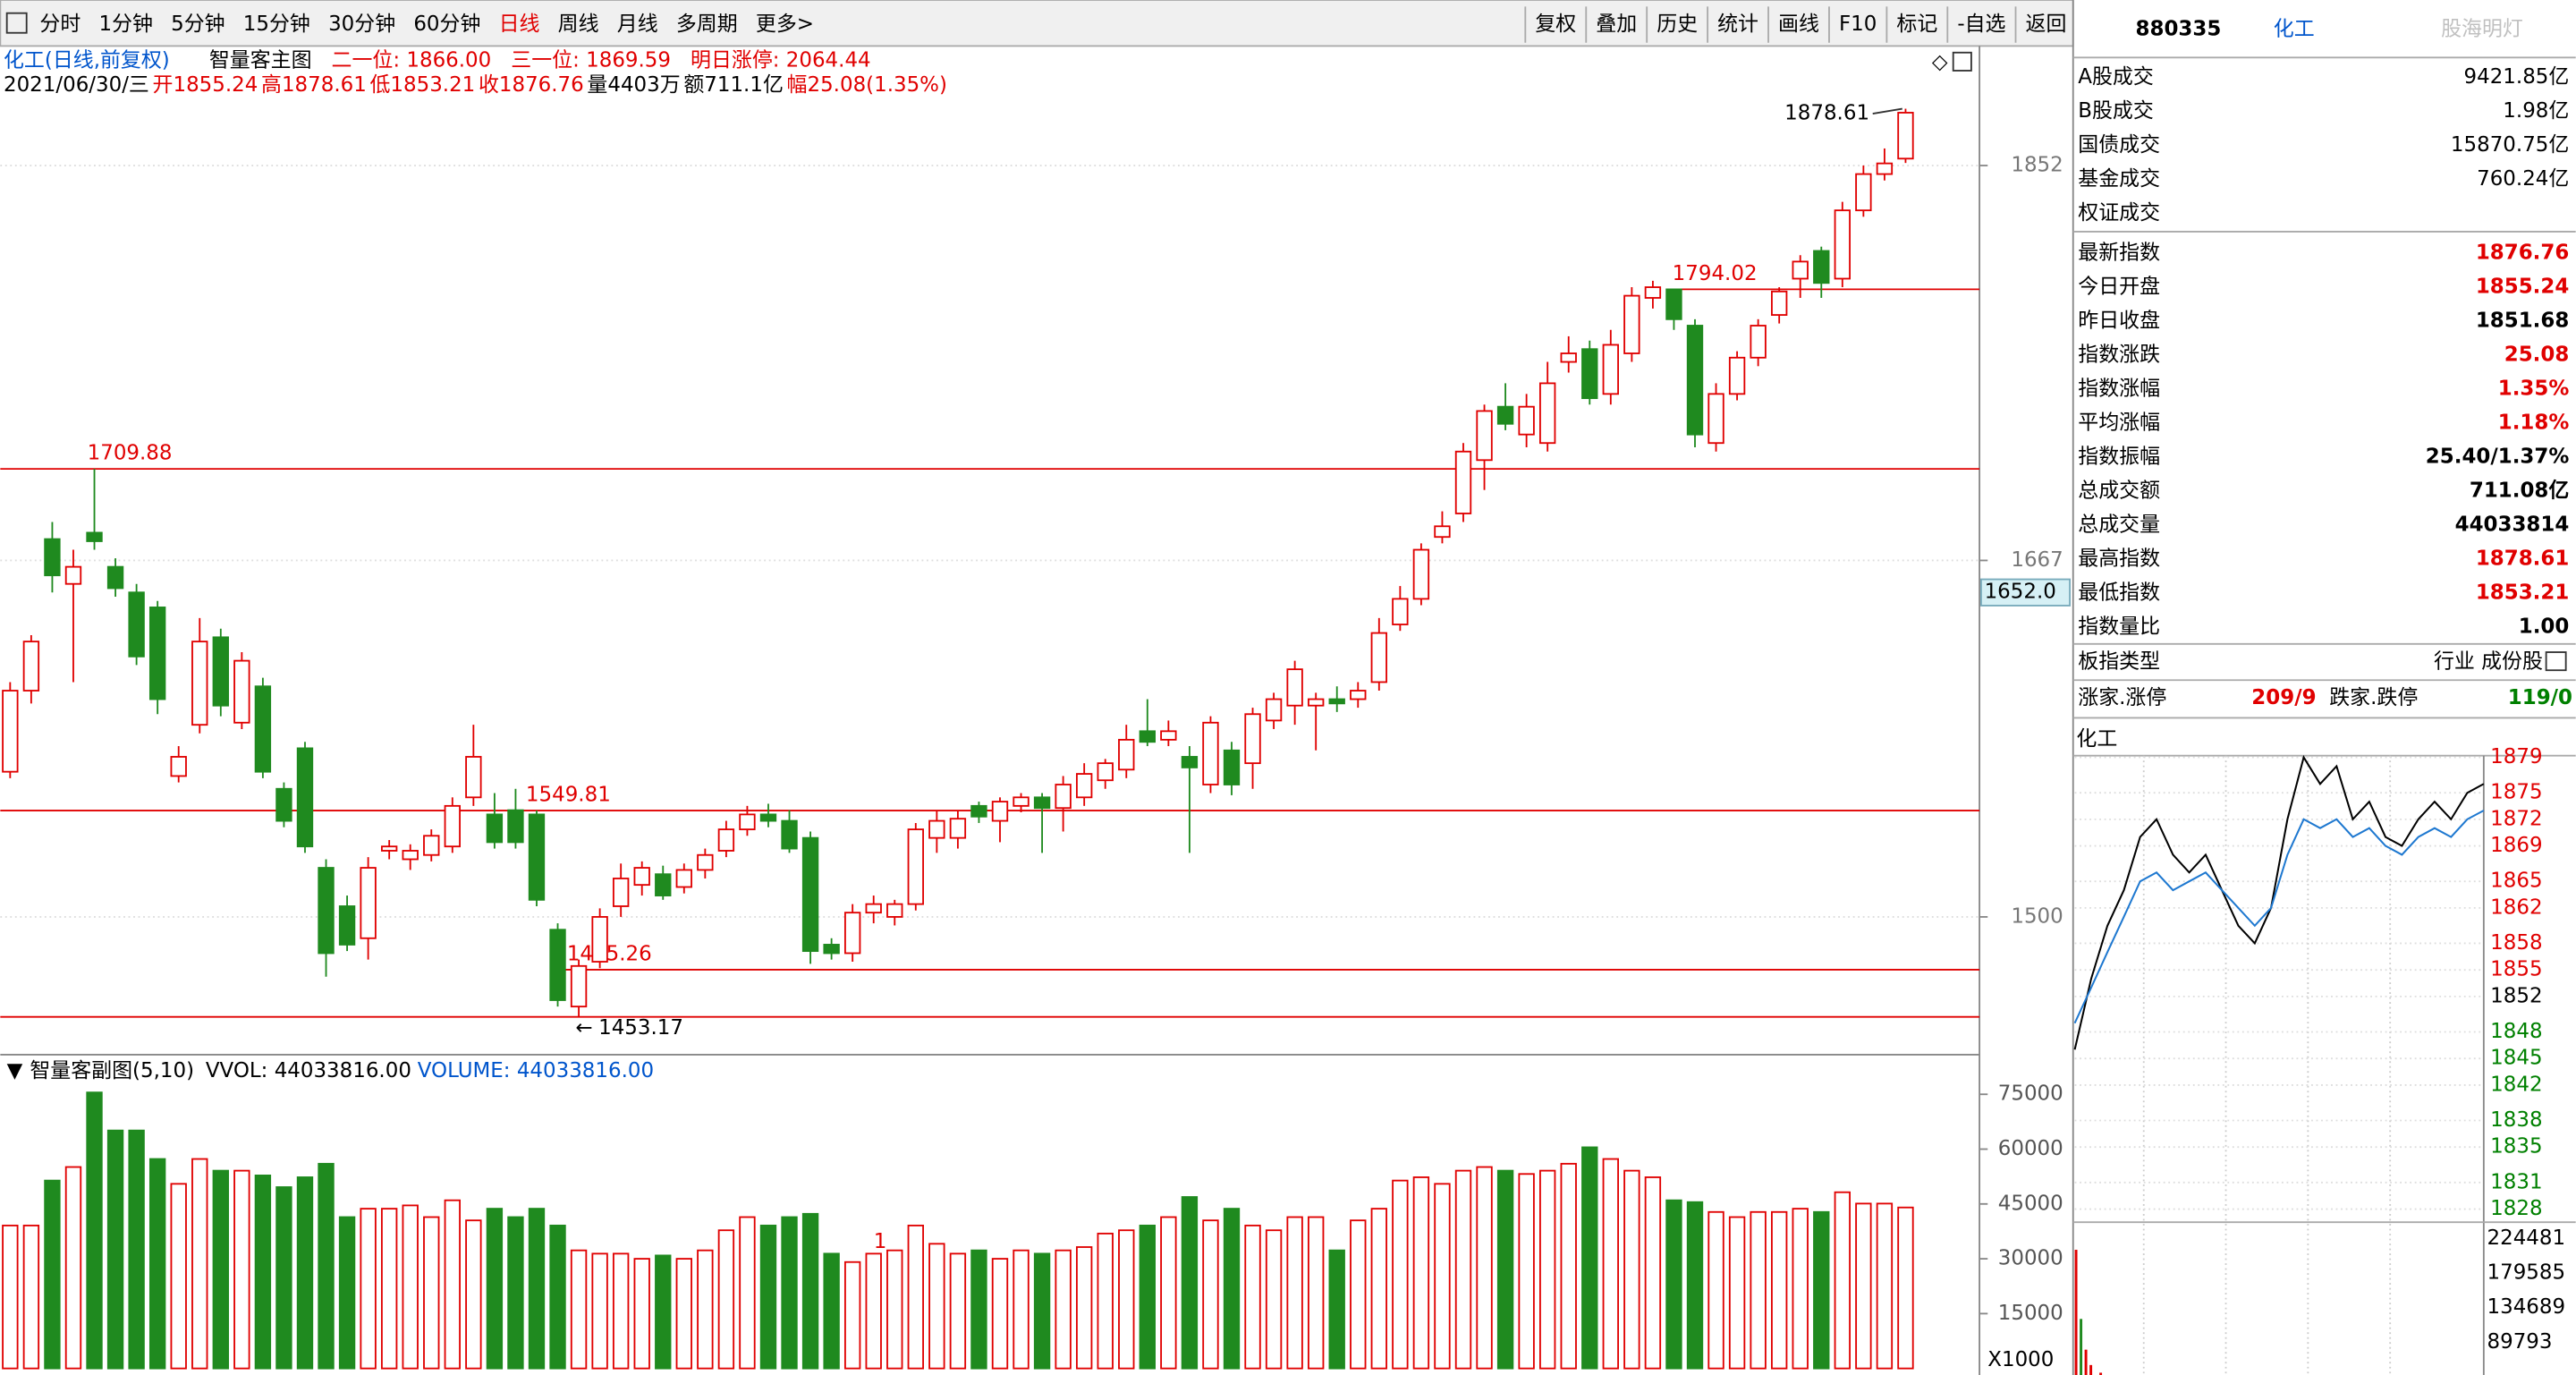 This screenshot has height=1375, width=2576. Describe the element at coordinates (2122, 697) in the screenshot. I see `up-label: 涨家.涨停` at that location.